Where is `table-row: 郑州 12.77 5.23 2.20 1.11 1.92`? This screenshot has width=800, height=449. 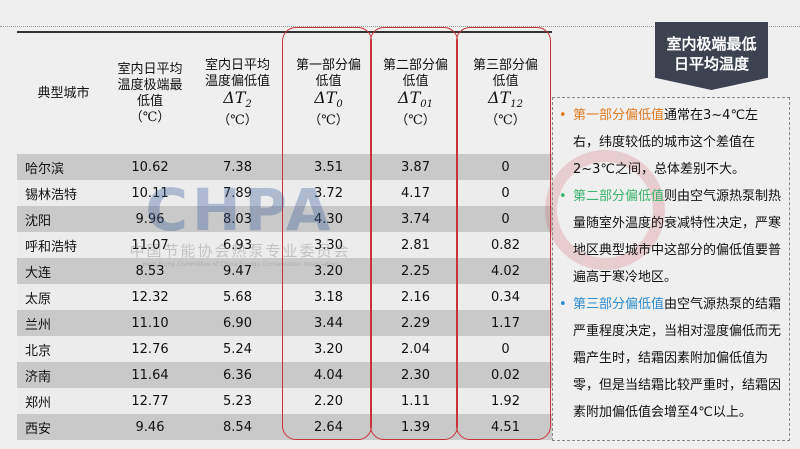 table-row: 郑州 12.77 5.23 2.20 1.11 1.92 is located at coordinates (284, 401).